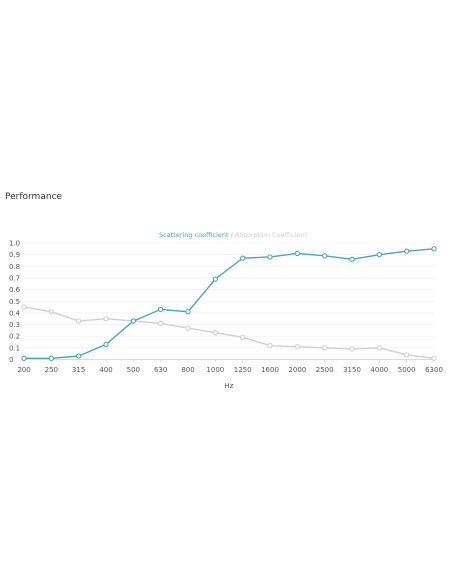 Image resolution: width=452 pixels, height=584 pixels. What do you see at coordinates (187, 370) in the screenshot?
I see `x-tick-label: 800` at bounding box center [187, 370].